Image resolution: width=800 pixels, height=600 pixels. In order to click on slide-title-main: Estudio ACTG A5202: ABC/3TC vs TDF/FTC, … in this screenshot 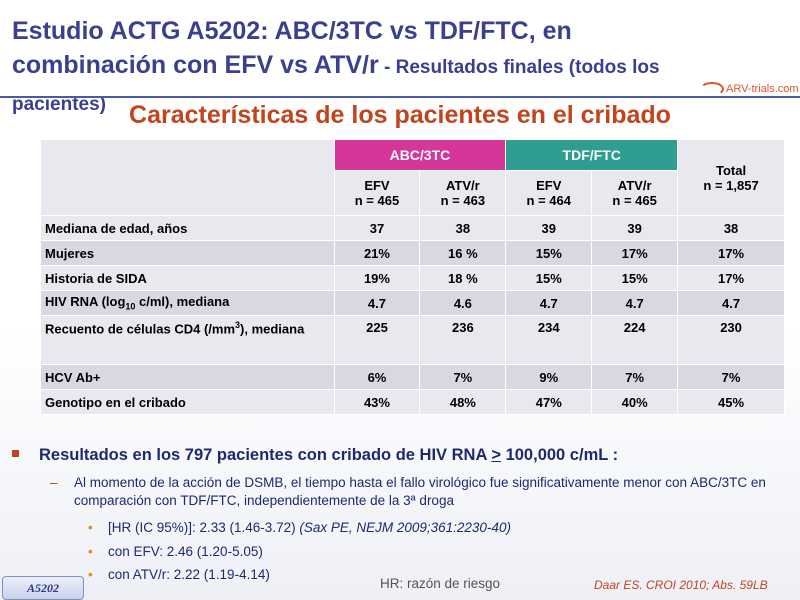, I will do `click(292, 48)`.